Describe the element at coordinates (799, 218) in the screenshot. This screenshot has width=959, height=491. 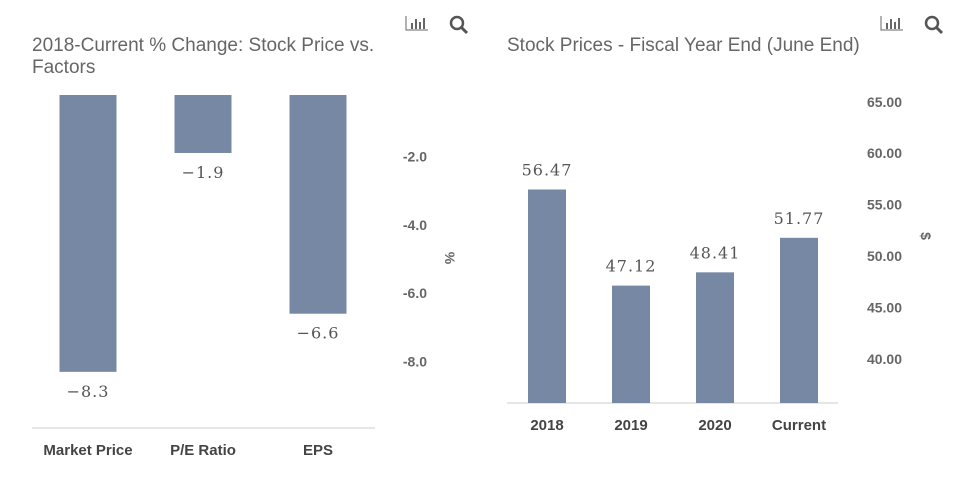
I see `data-label: 51.77` at that location.